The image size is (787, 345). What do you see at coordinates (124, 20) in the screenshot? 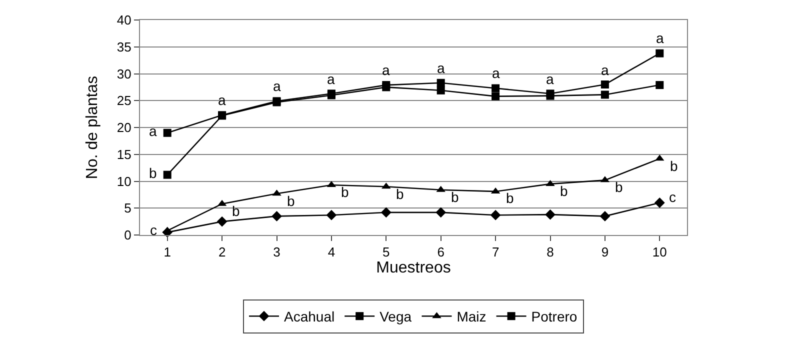
I see `y-tick-label: 40` at bounding box center [124, 20].